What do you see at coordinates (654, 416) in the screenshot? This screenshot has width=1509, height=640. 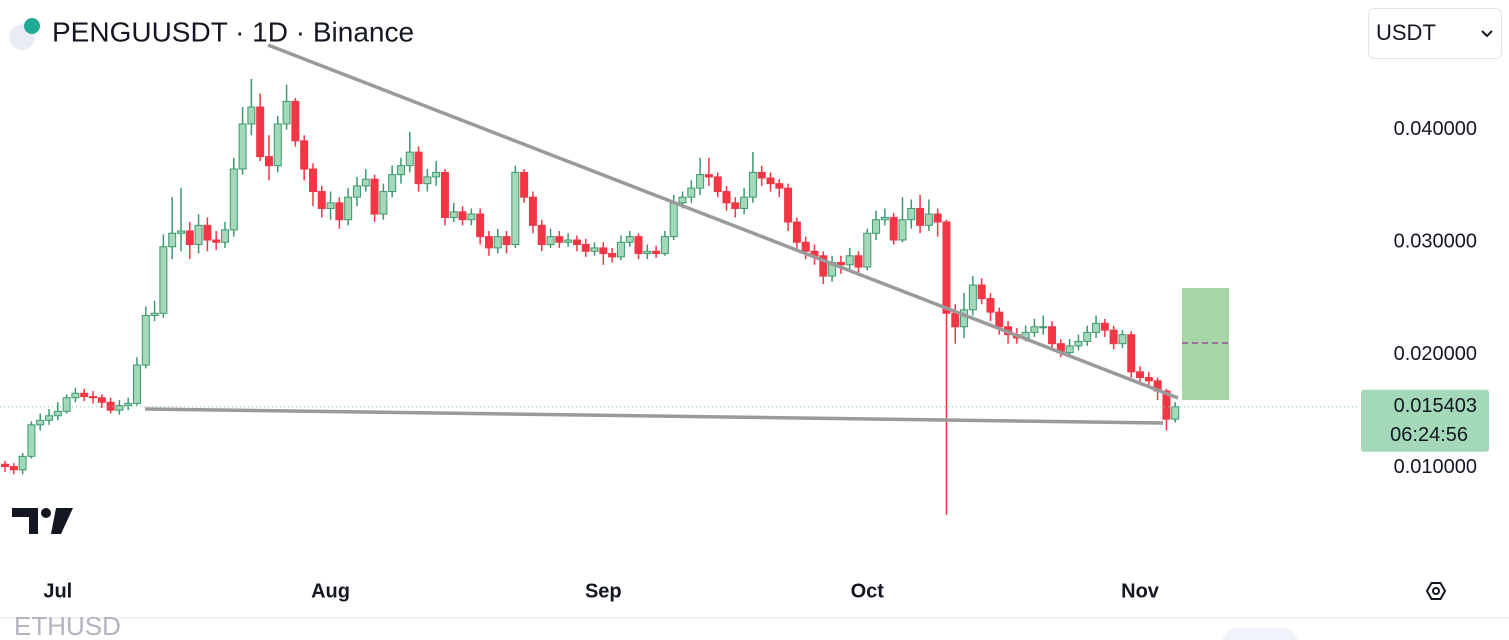 I see `trend-line` at bounding box center [654, 416].